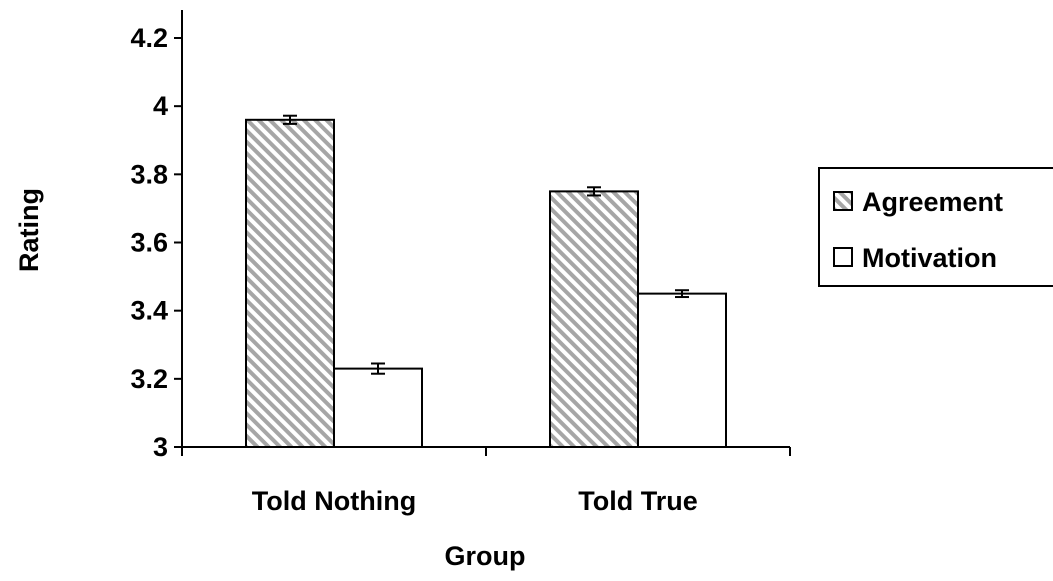 This screenshot has height=581, width=1053. I want to click on y-tick-label: 3.4, so click(149, 311).